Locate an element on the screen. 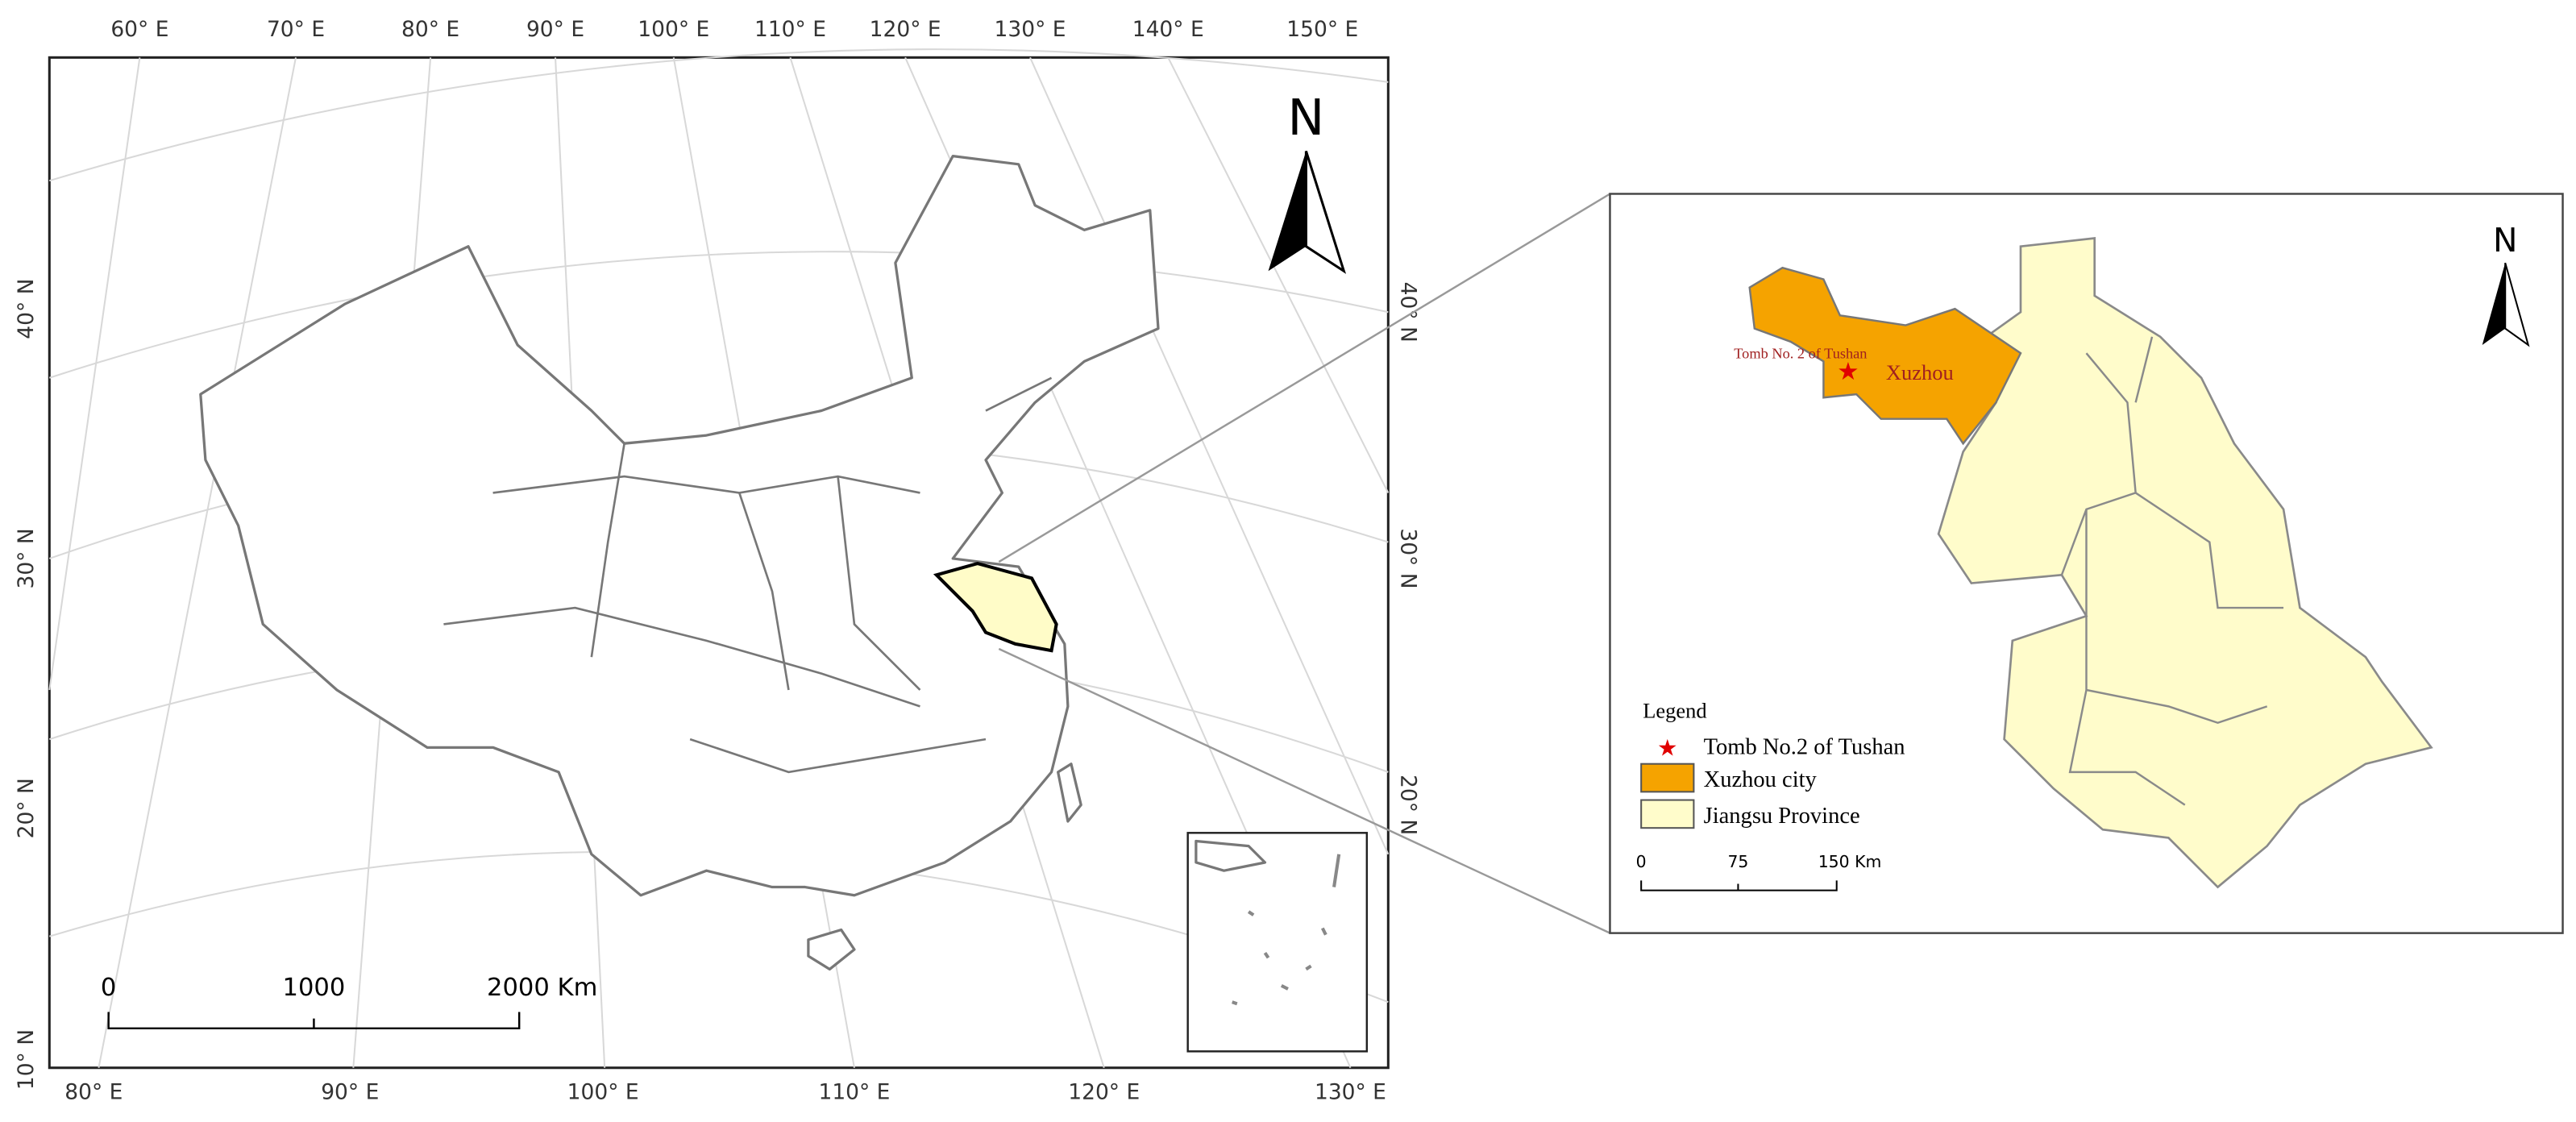  scale-label: 0 is located at coordinates (108, 988).